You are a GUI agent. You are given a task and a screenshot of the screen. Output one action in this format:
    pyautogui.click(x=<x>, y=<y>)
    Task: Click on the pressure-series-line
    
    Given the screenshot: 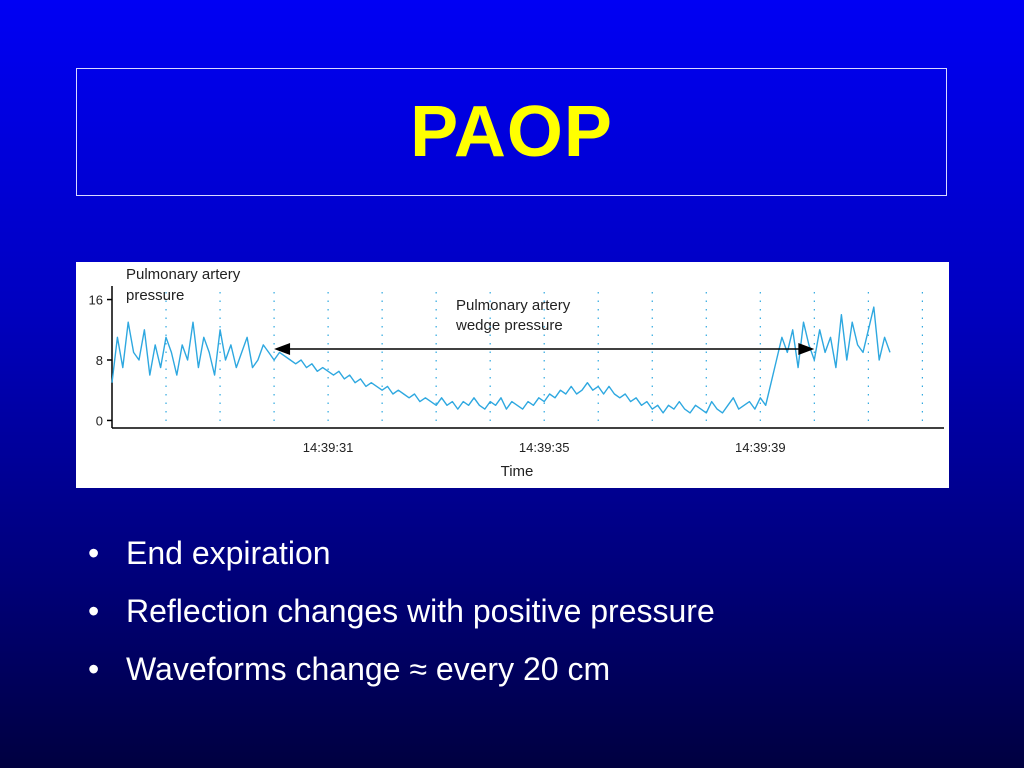 What is the action you would take?
    pyautogui.click(x=501, y=360)
    